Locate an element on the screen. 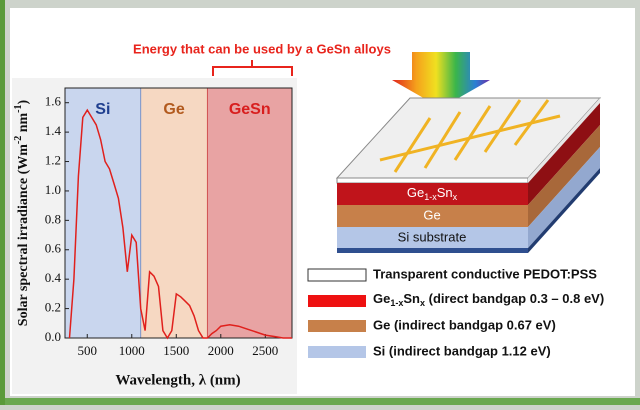  y-tick-label: 1.4 is located at coordinates (53, 130).